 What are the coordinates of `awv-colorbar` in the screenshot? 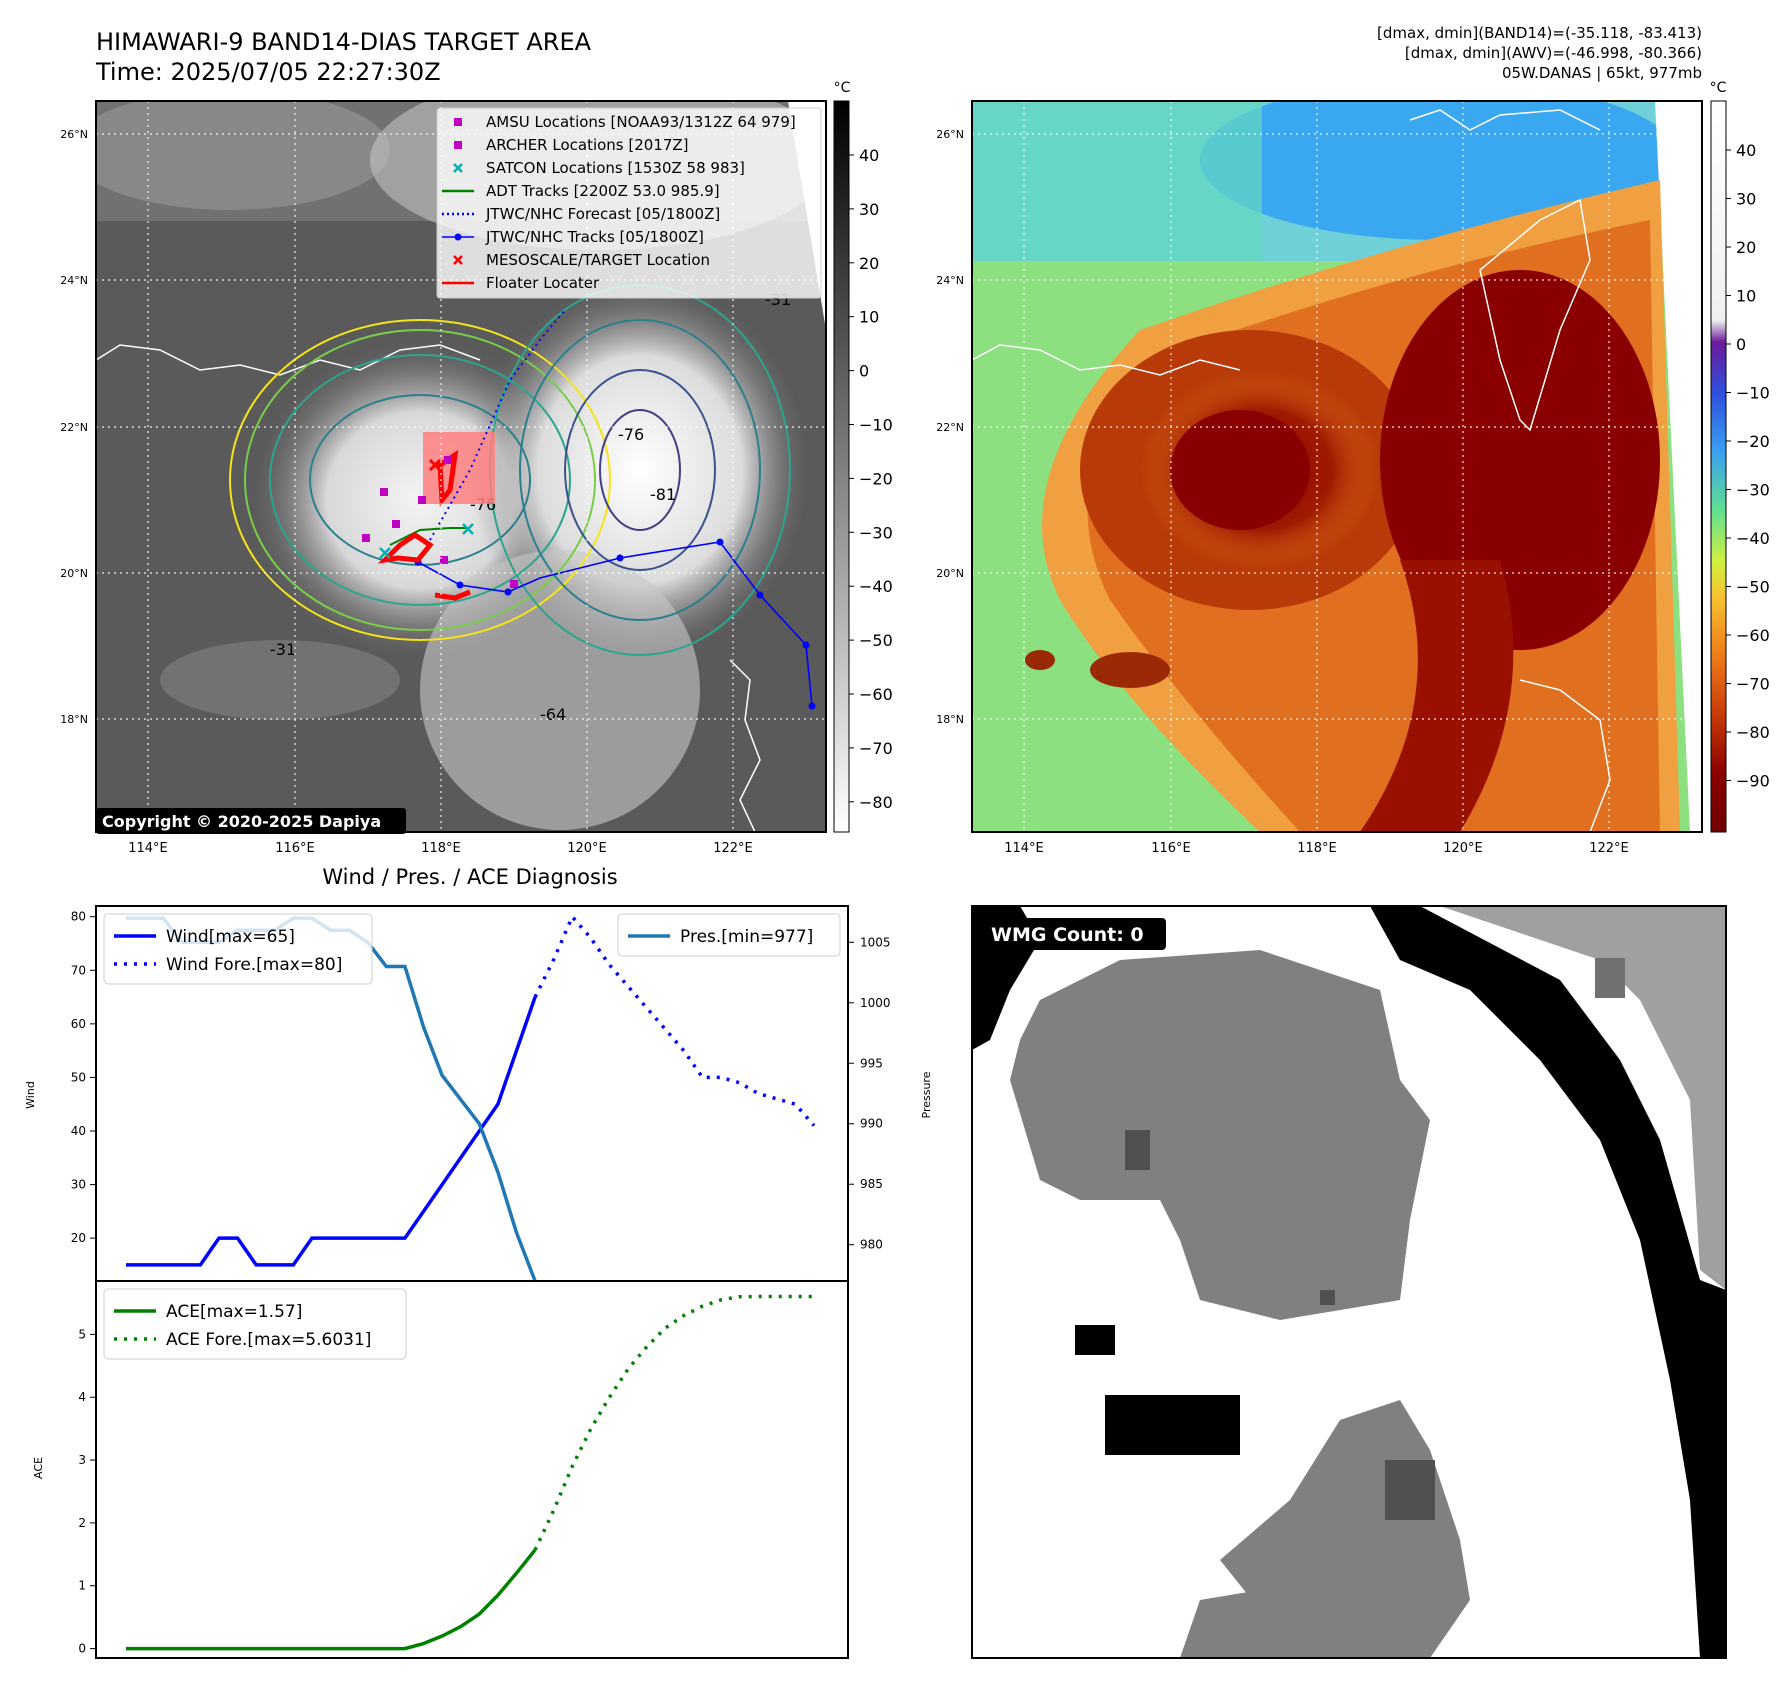 It's located at (1718, 466).